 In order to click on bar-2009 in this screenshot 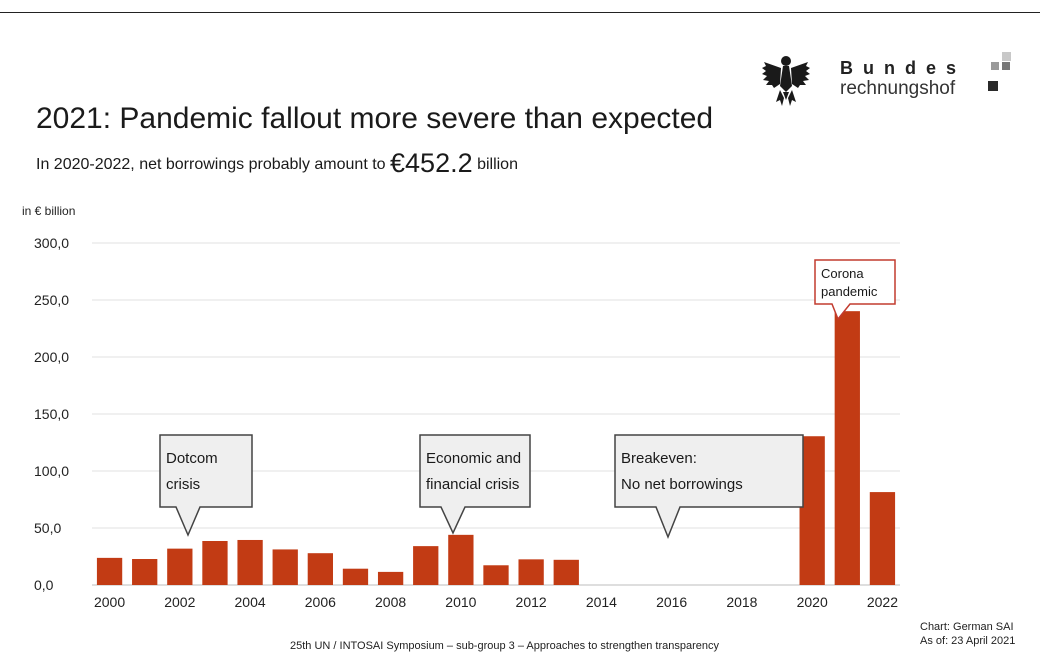, I will do `click(426, 565)`.